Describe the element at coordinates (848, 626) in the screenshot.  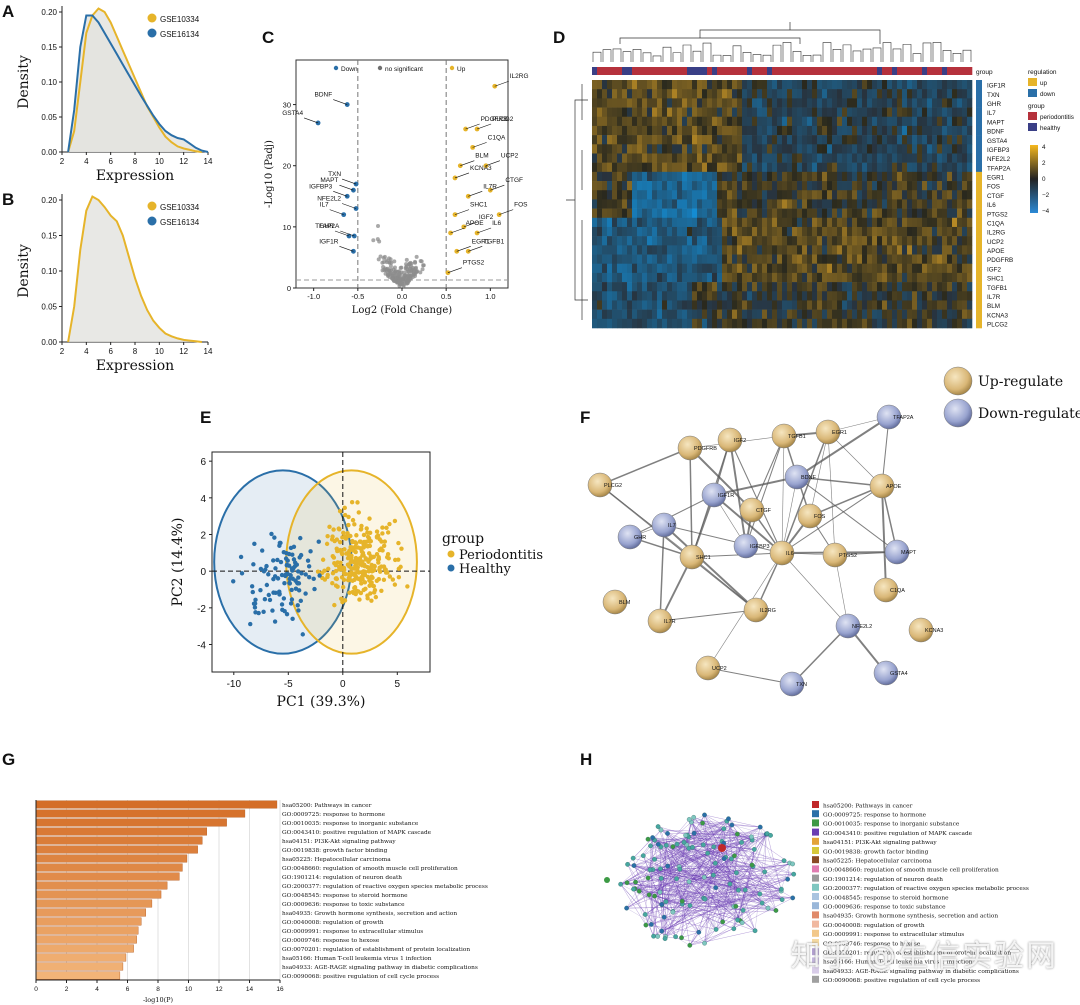
I see `ppi-node-NFE2L2` at that location.